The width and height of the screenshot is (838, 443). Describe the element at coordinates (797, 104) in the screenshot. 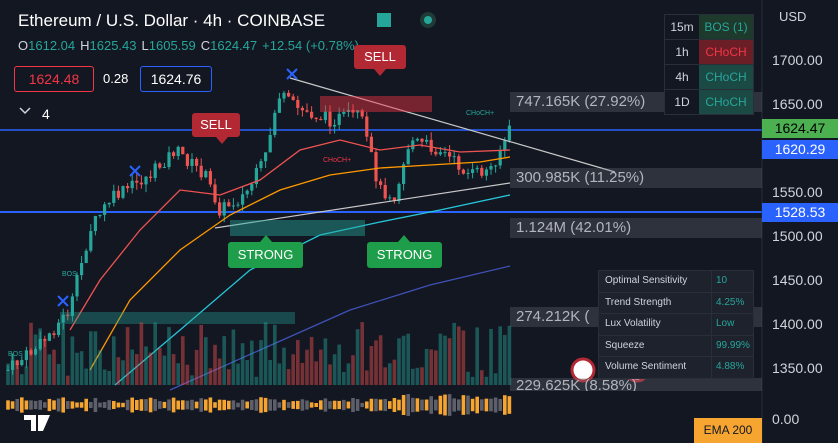

I see `price-tick: 1650.00` at that location.